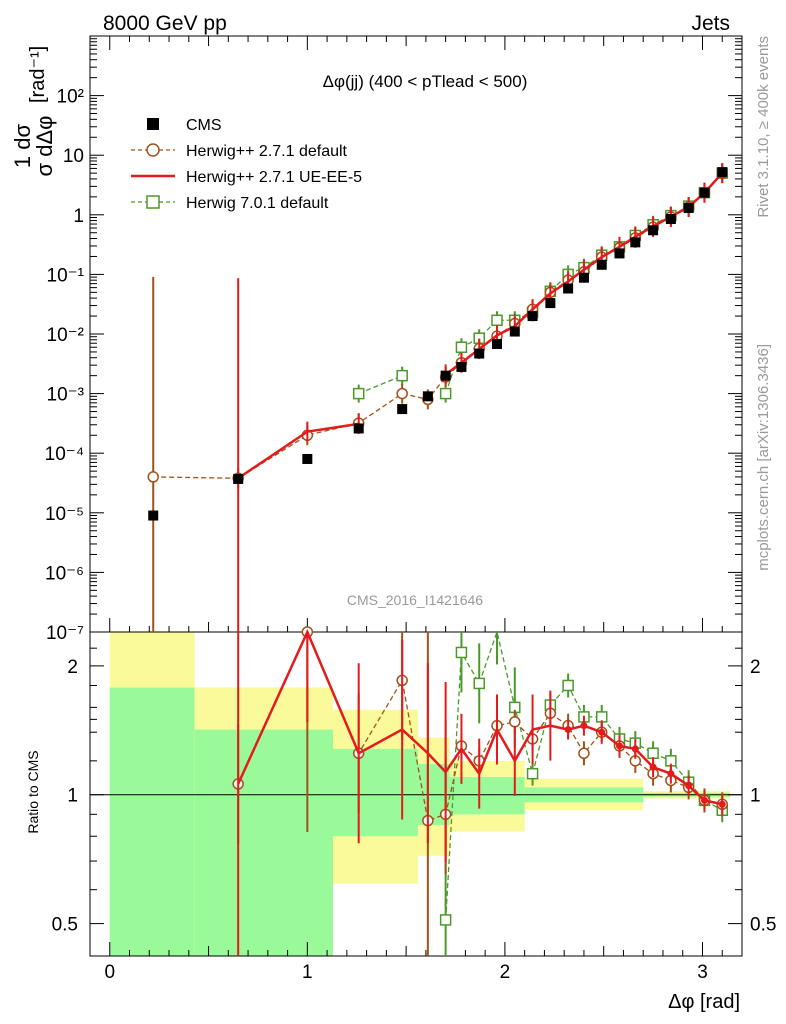 This screenshot has width=786, height=1024. Describe the element at coordinates (109, 972) in the screenshot. I see `ratio-xtick-label: 0` at that location.